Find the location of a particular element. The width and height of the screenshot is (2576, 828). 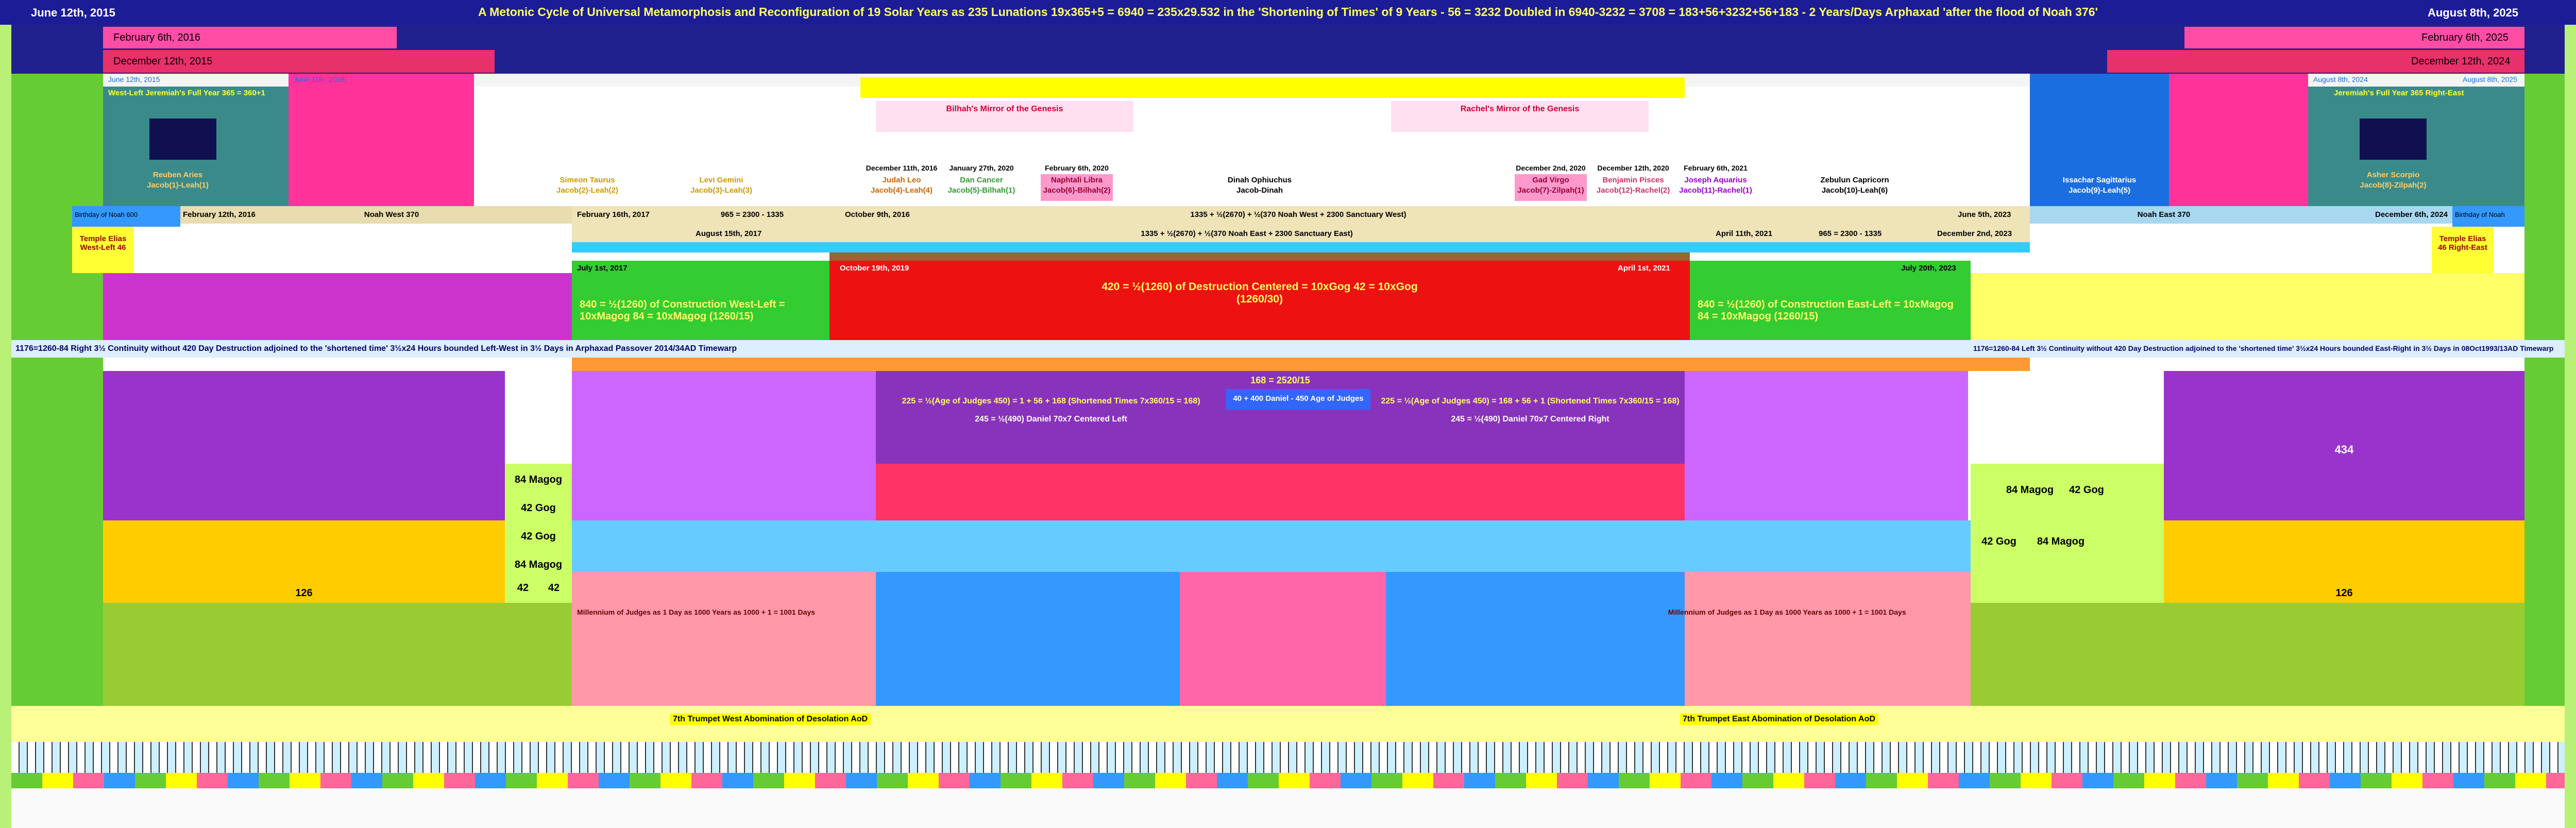

tribe: Zebulun Capricorn Jacob(10)-Leah(6) is located at coordinates (1854, 185).